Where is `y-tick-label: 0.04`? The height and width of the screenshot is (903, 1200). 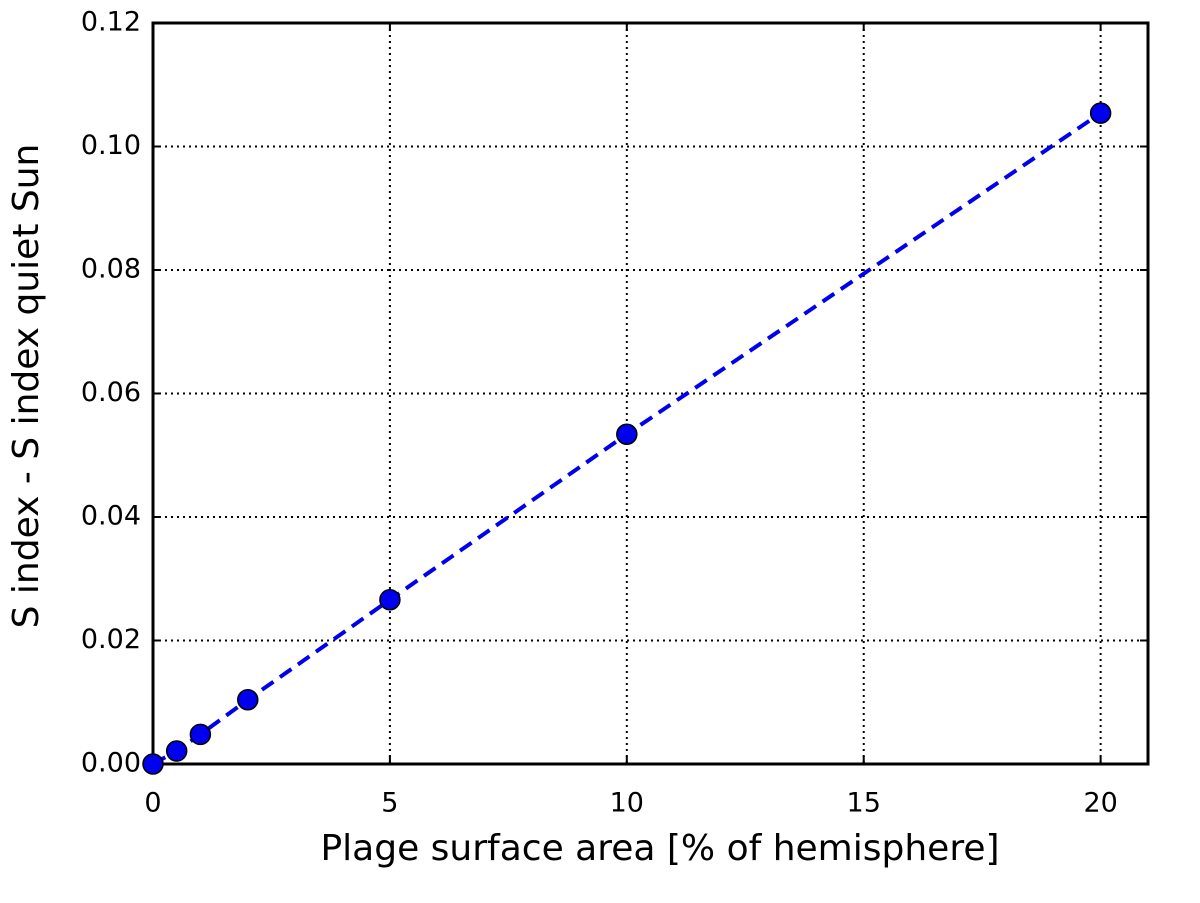 y-tick-label: 0.04 is located at coordinates (111, 516).